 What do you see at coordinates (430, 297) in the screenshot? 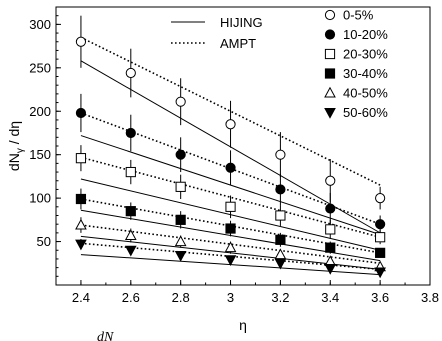
I see `x-tick-label: 3.8` at bounding box center [430, 297].